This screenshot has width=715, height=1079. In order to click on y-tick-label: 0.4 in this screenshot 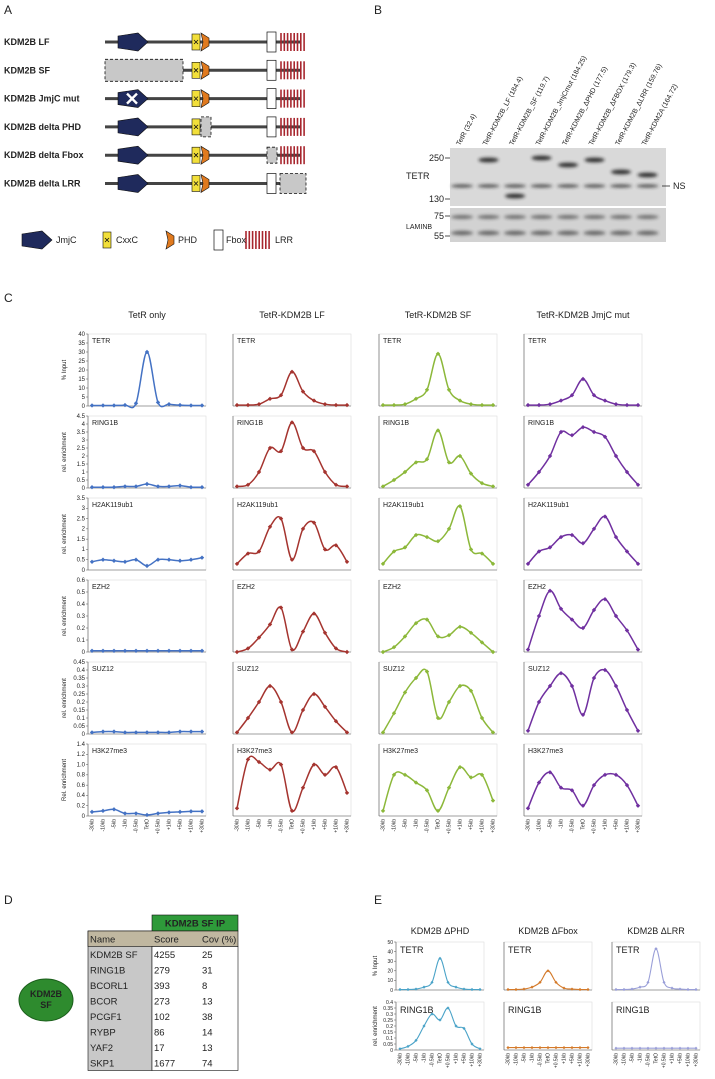, I will do `click(81, 605)`.